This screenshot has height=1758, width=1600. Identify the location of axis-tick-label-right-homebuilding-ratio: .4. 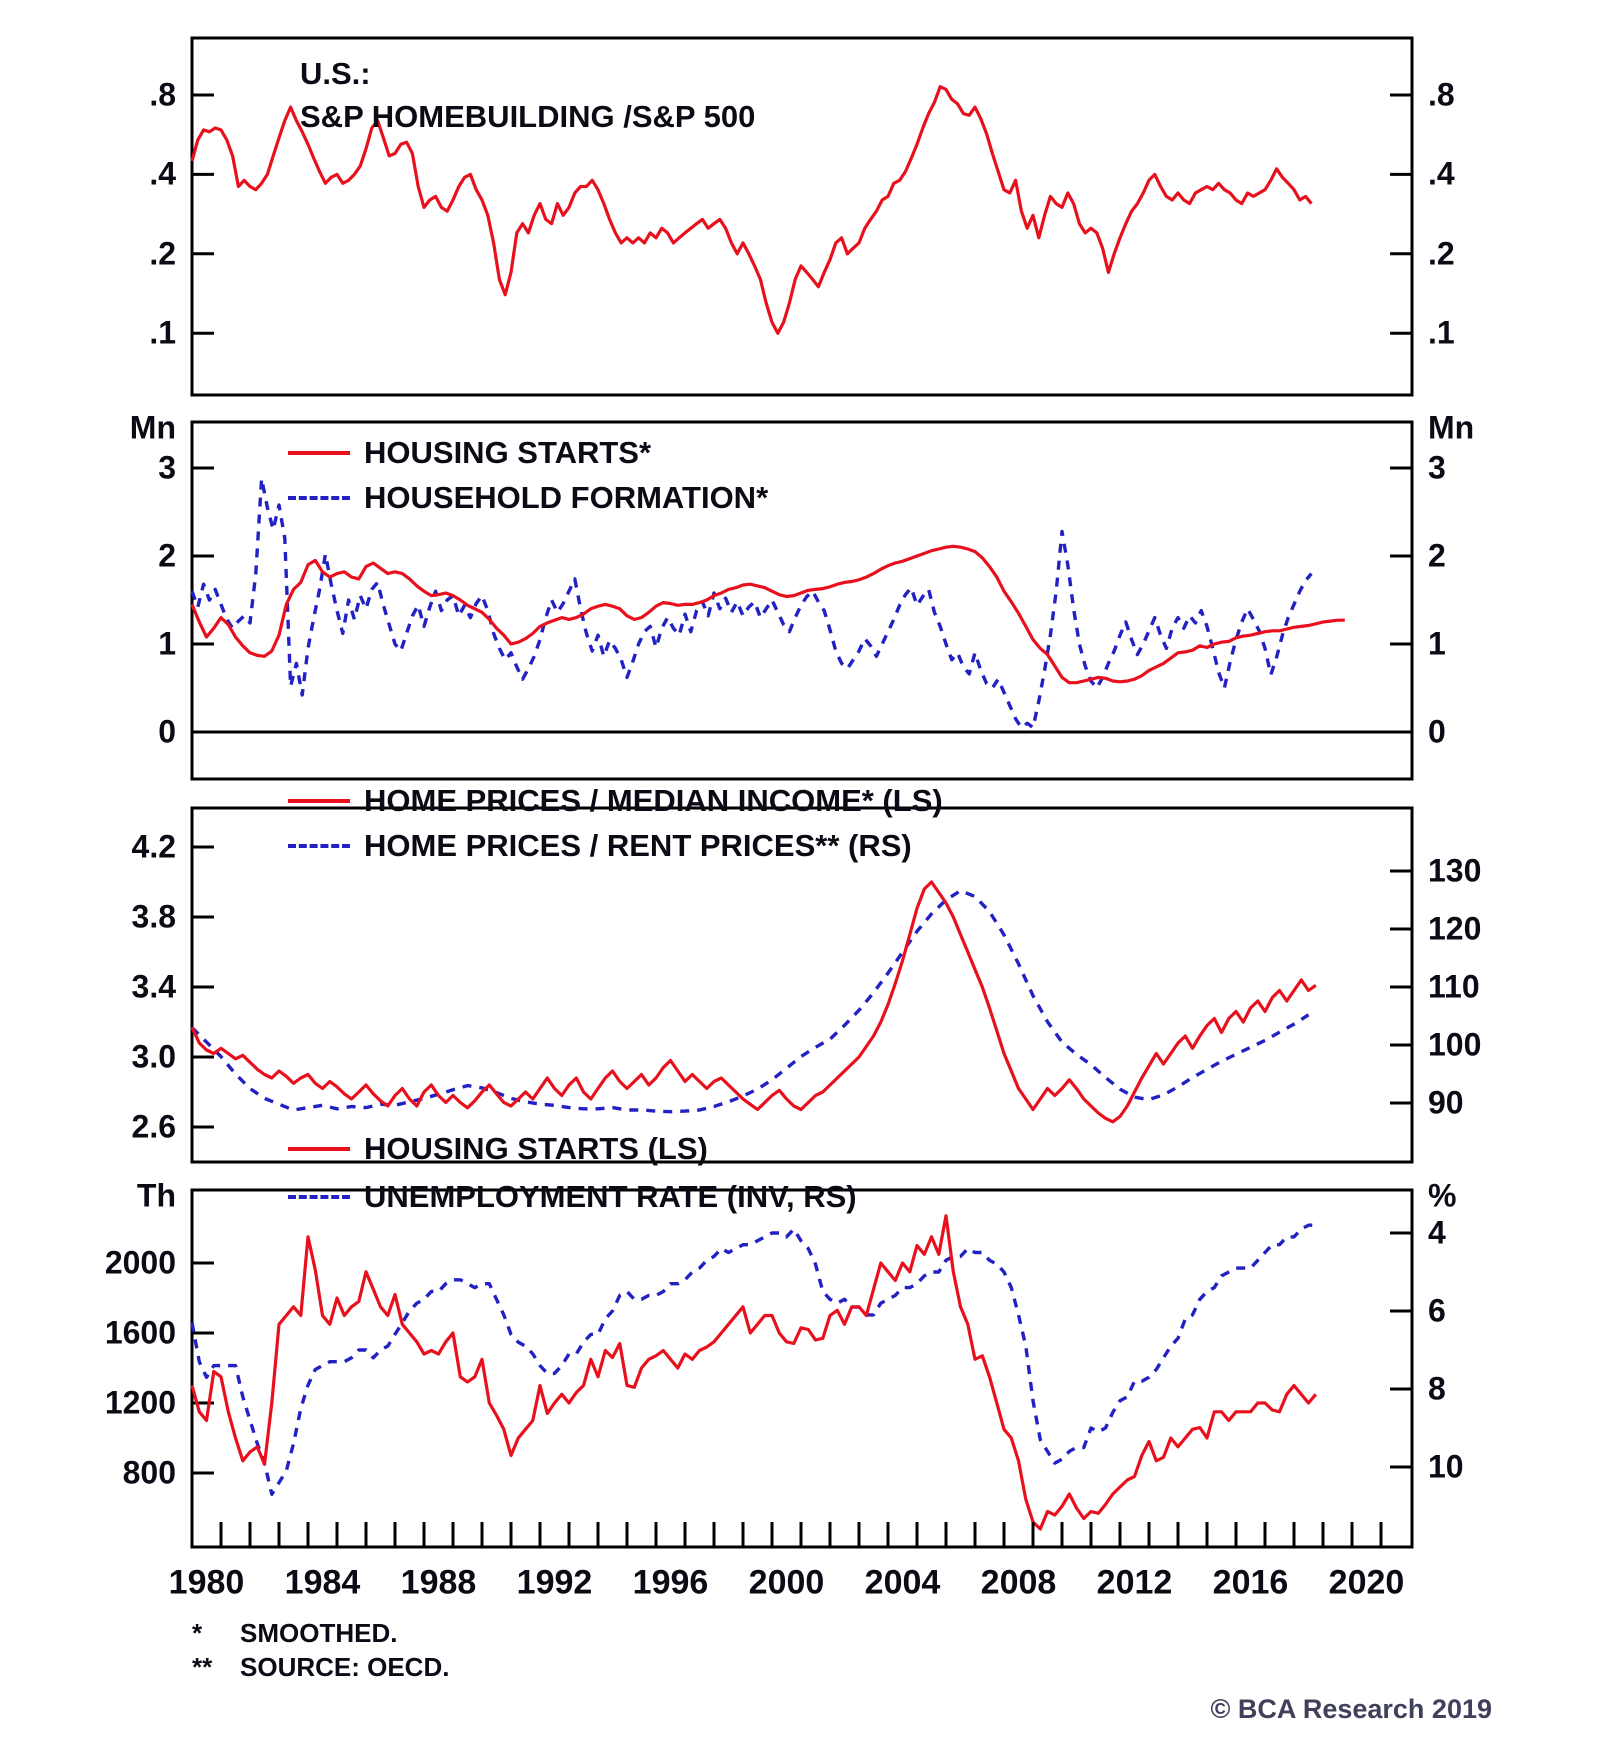
(1441, 173).